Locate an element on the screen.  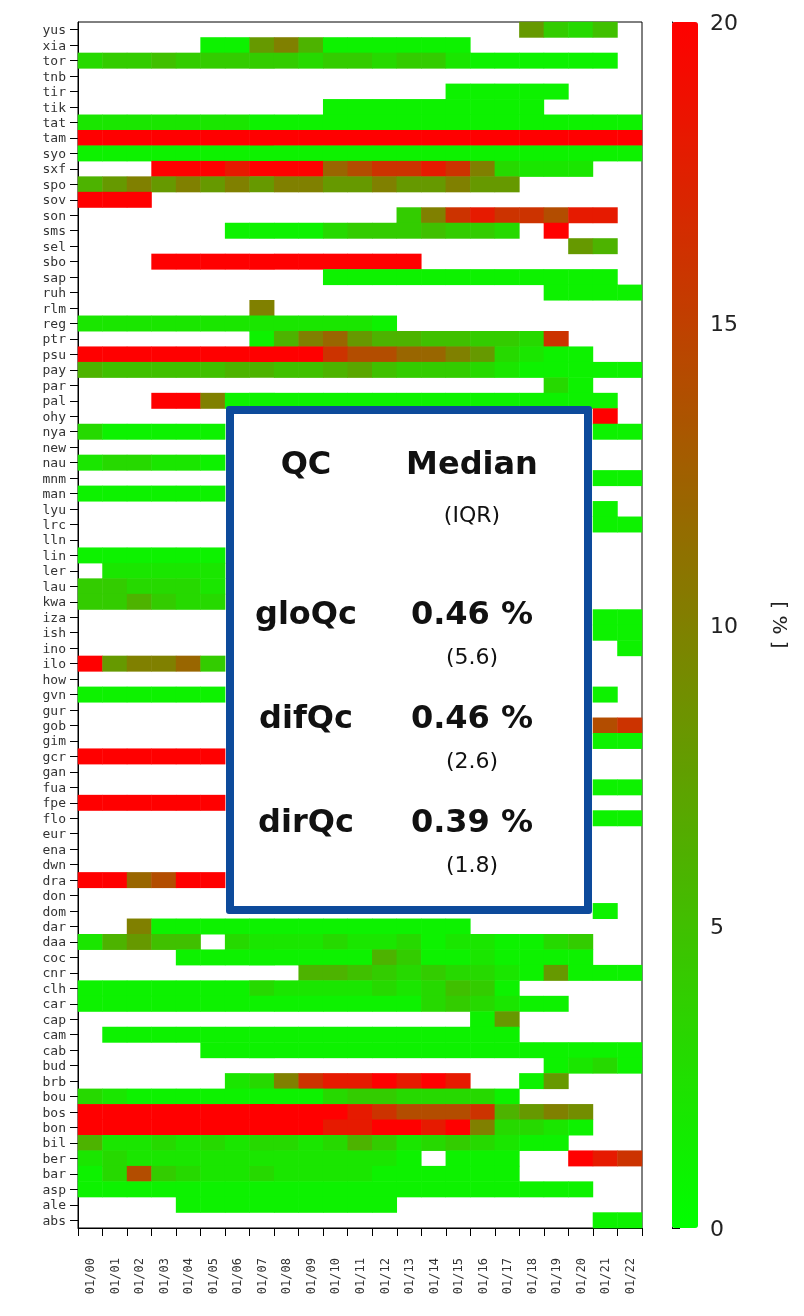
annotation: (2.6) is located at coordinates (472, 760).